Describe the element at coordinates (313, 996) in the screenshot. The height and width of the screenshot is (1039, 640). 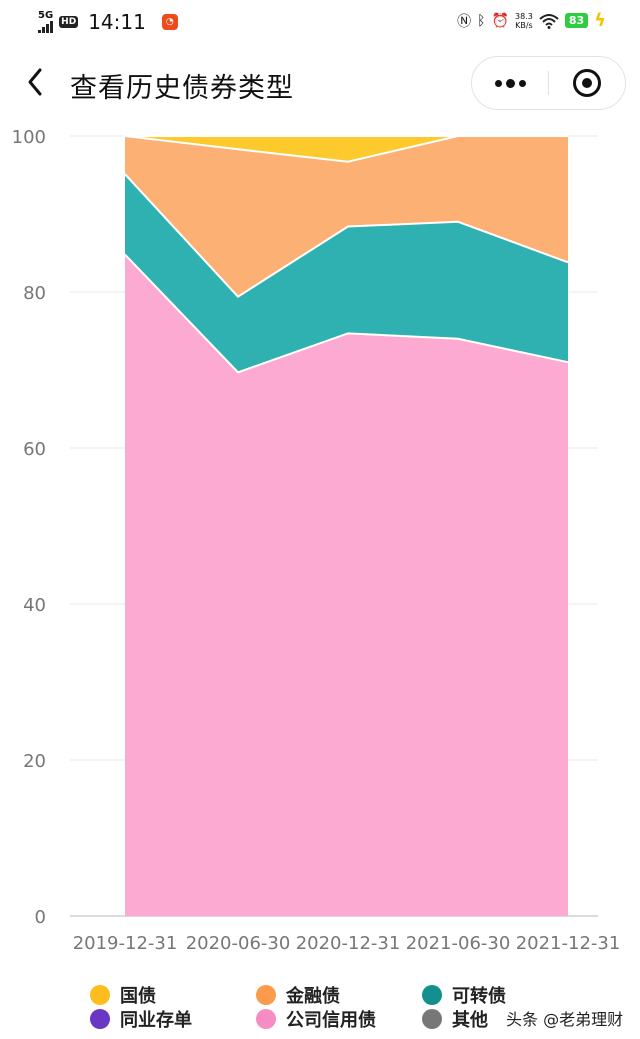
I see `legend-label: 金融债` at that location.